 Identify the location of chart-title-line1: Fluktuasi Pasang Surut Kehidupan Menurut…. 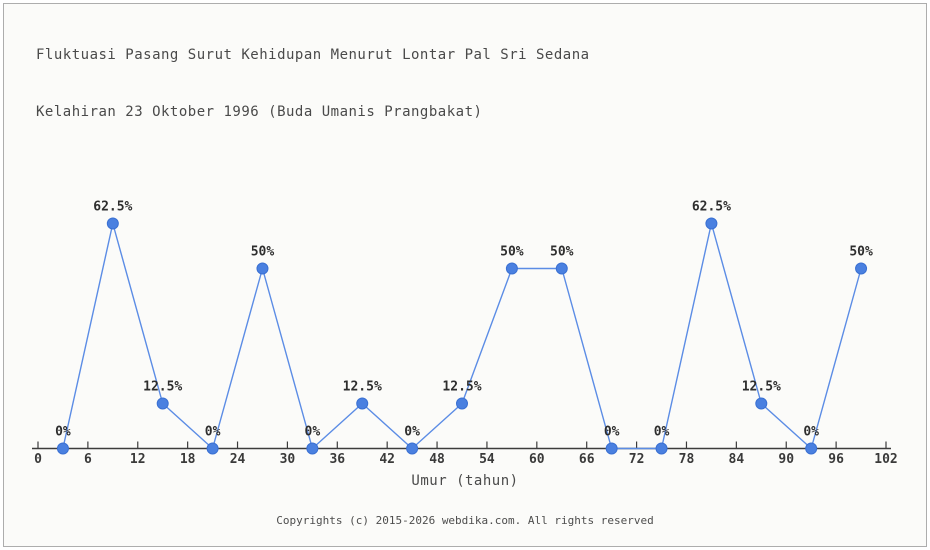
(313, 55).